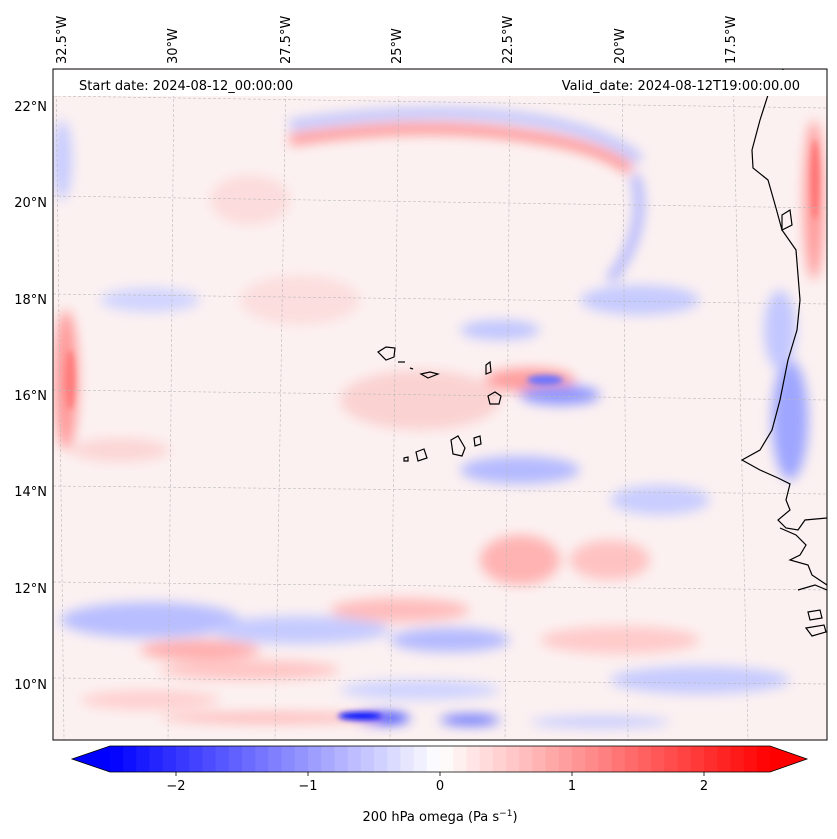 This screenshot has height=839, width=837. I want to click on colorbar: −2 −1 0 1 2 200 hPa omega (Pa s−1), so click(439, 785).